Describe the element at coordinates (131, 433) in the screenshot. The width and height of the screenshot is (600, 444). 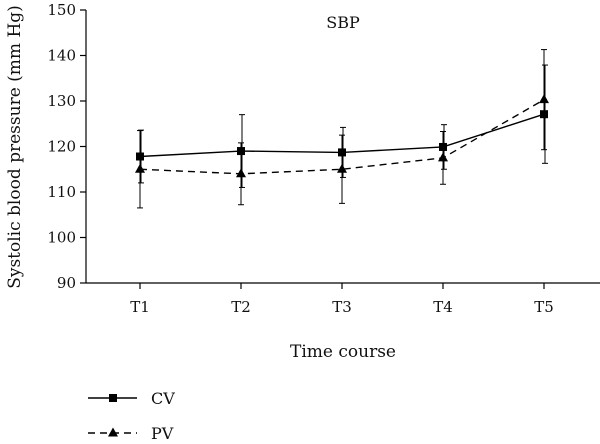
I see `legend-item-pv: PV` at that location.